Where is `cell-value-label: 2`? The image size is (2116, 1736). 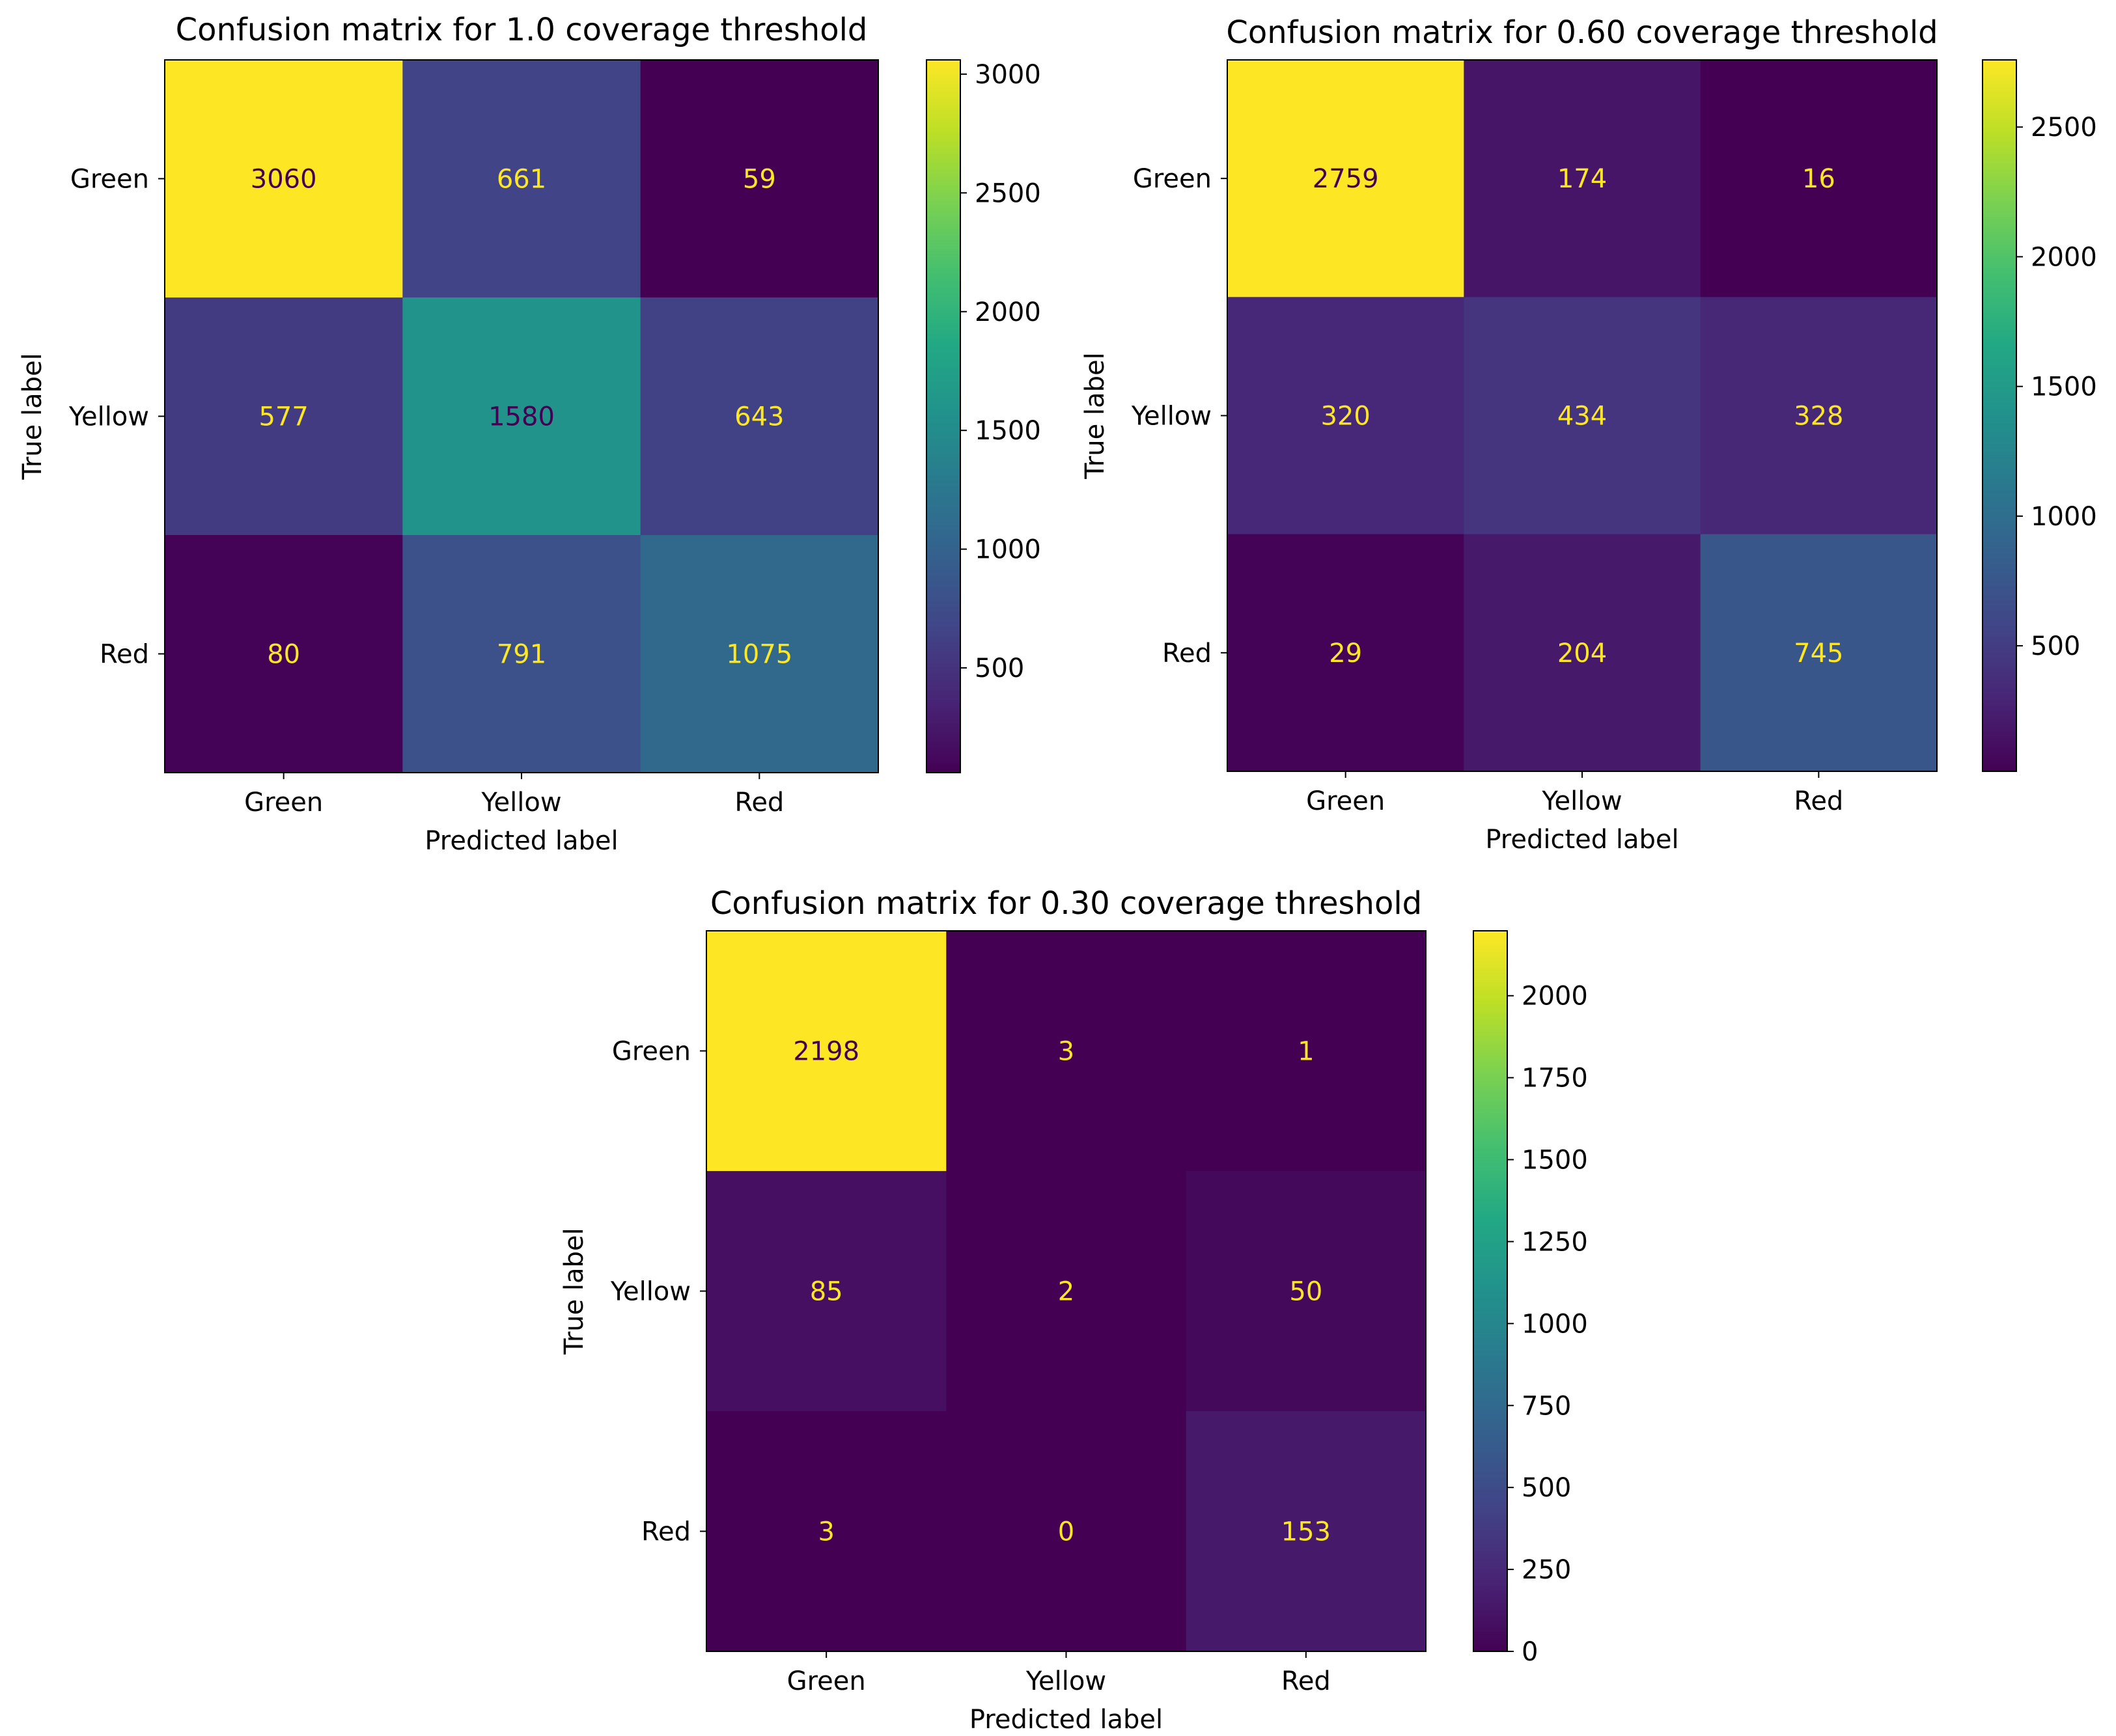 cell-value-label: 2 is located at coordinates (1066, 1292).